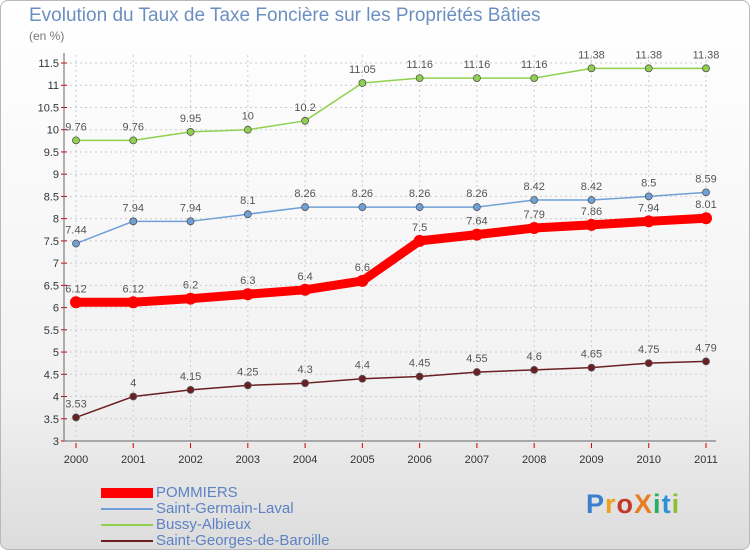 Image resolution: width=750 pixels, height=550 pixels. What do you see at coordinates (204, 524) in the screenshot?
I see `legend-label: Bussy-Albieux` at bounding box center [204, 524].